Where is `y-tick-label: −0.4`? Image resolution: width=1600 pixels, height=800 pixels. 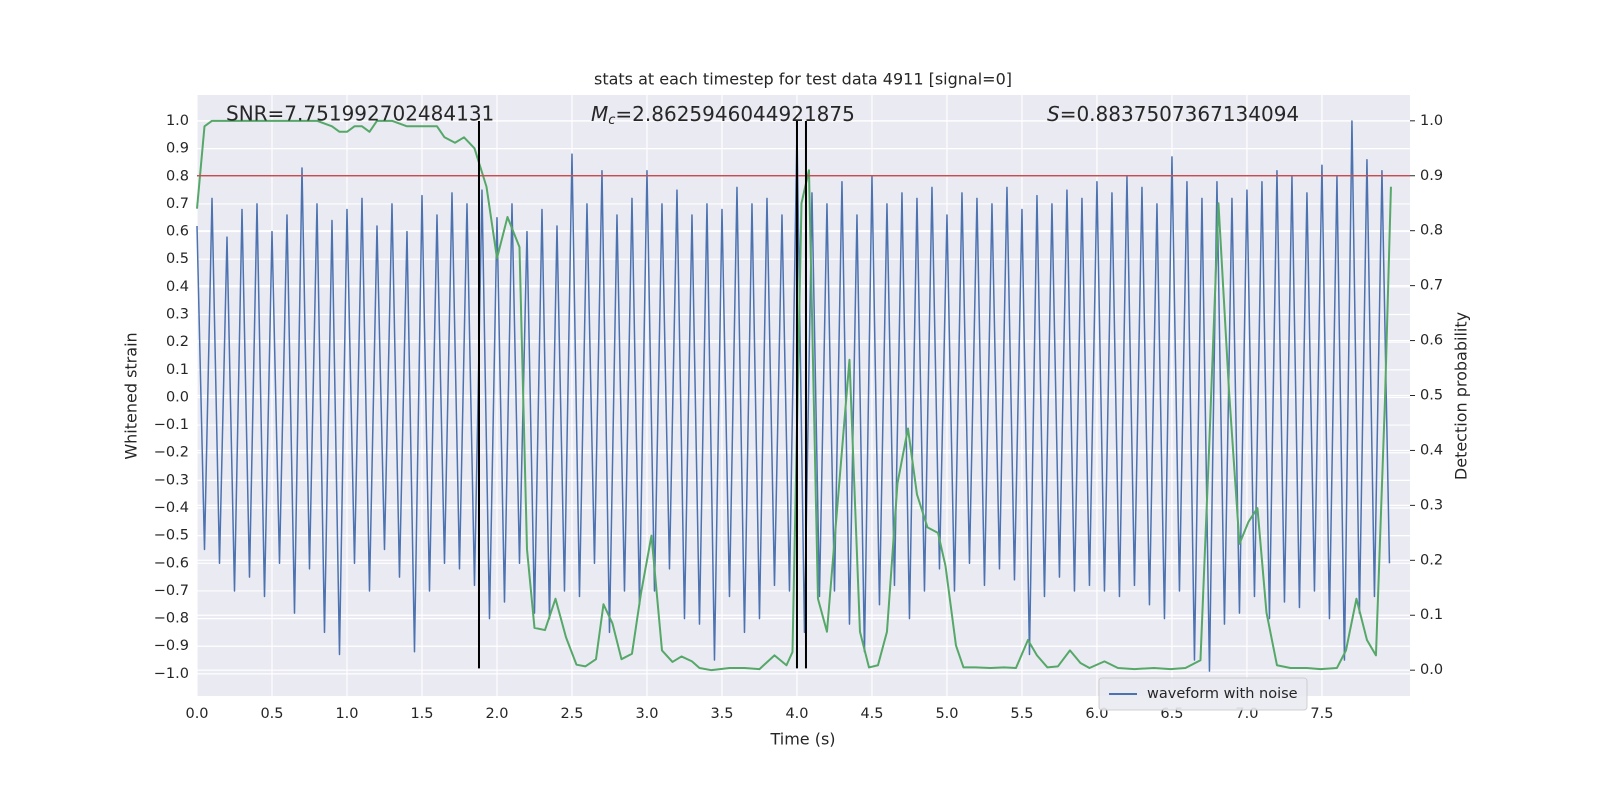
y-tick-label: −0.4 is located at coordinates (171, 508).